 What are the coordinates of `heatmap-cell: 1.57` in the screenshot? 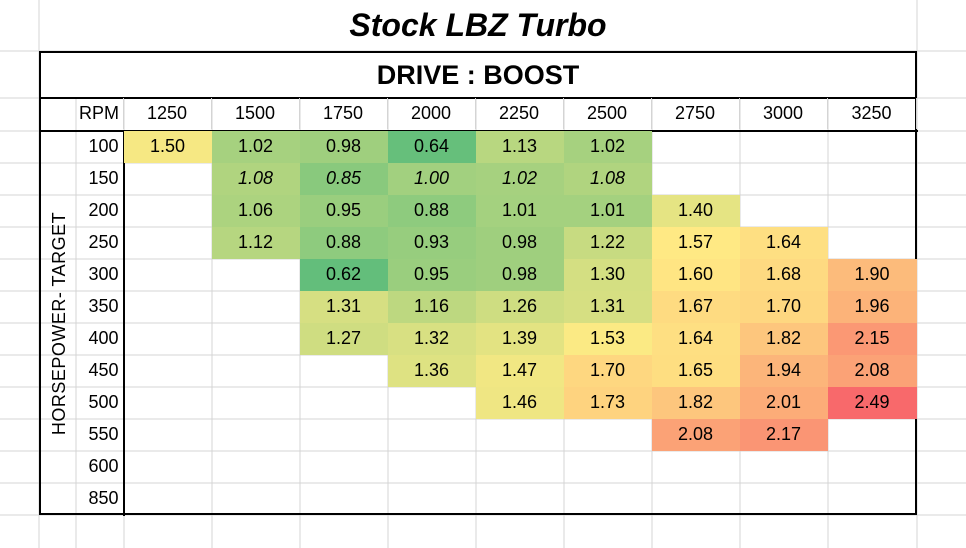 It's located at (695, 242).